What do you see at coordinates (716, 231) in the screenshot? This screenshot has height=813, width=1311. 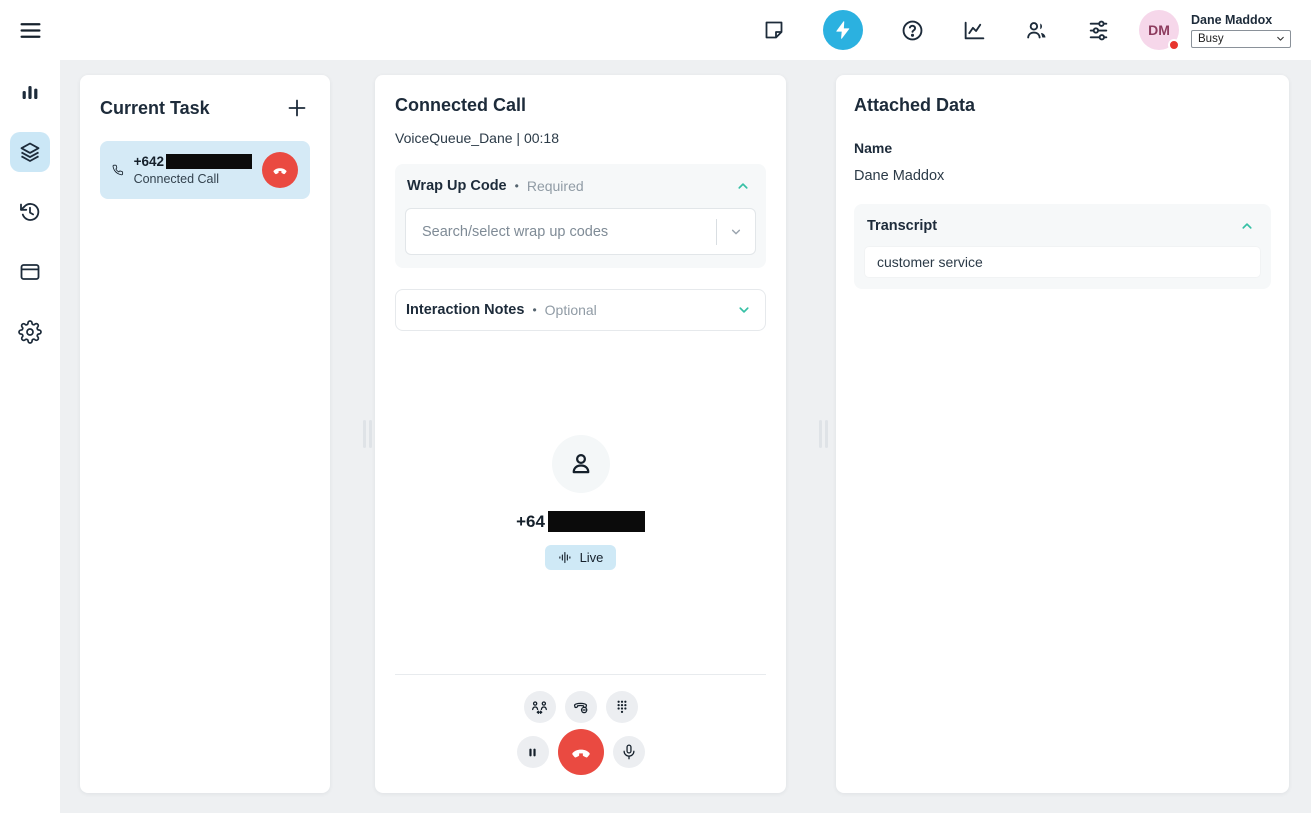 I see `dropdown-divider` at bounding box center [716, 231].